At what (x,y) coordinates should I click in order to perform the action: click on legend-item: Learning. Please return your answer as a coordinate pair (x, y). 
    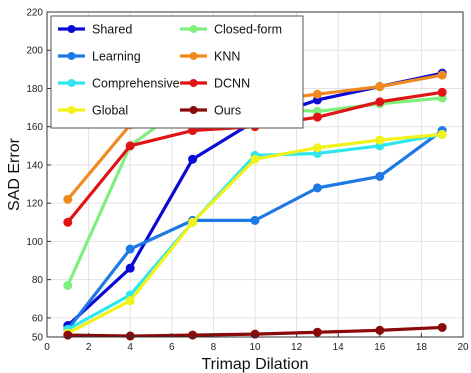
    Looking at the image, I should click on (99, 57).